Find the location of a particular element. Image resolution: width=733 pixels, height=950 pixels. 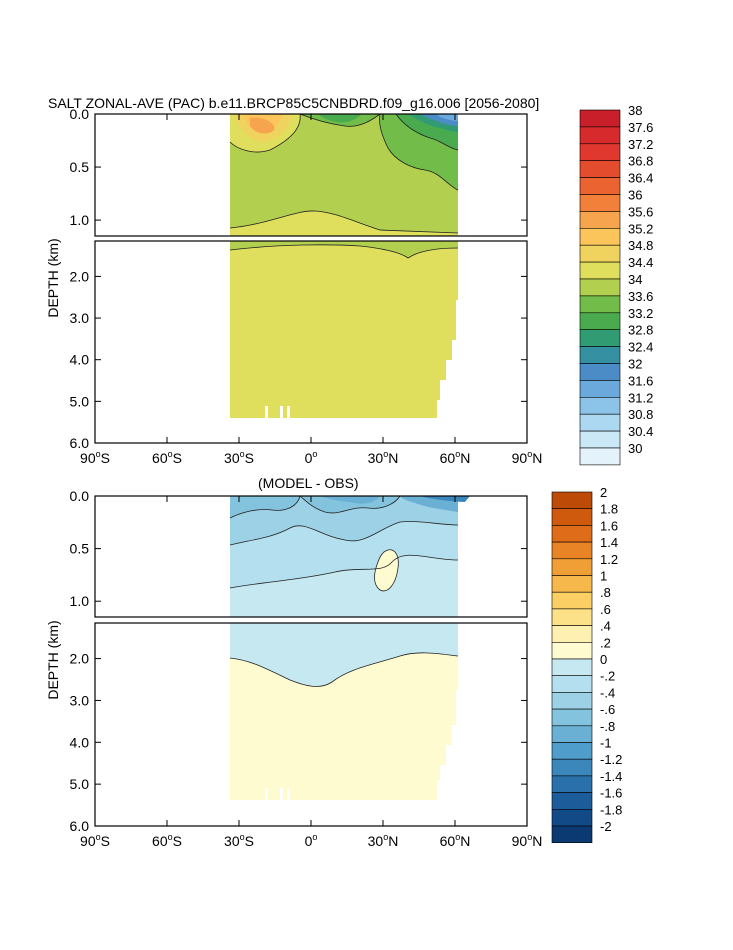

colorbar-label: -.8 is located at coordinates (607, 726).